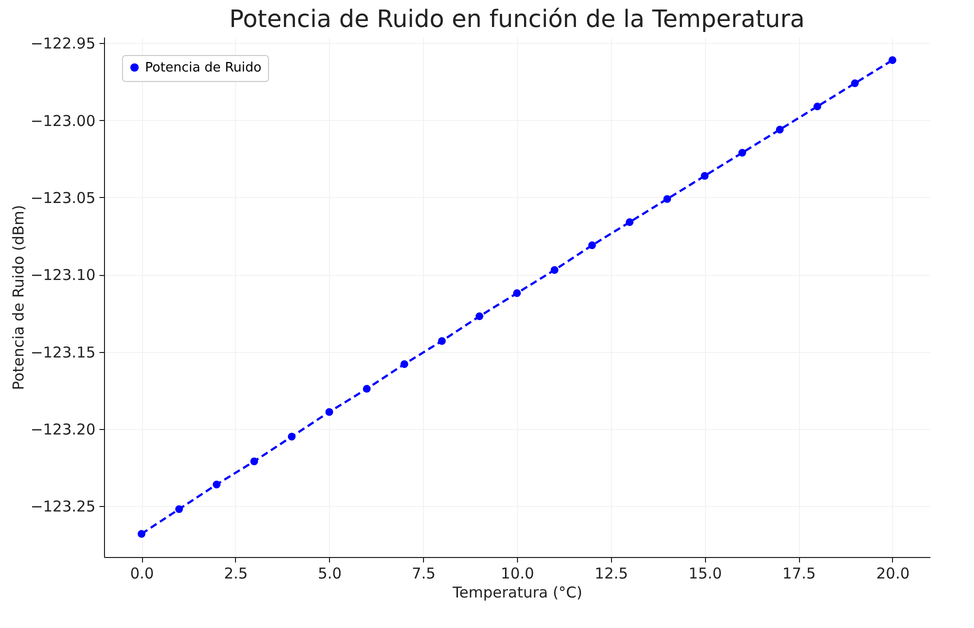 Image resolution: width=974 pixels, height=628 pixels. Describe the element at coordinates (893, 573) in the screenshot. I see `x-tick-label: 20.0` at that location.